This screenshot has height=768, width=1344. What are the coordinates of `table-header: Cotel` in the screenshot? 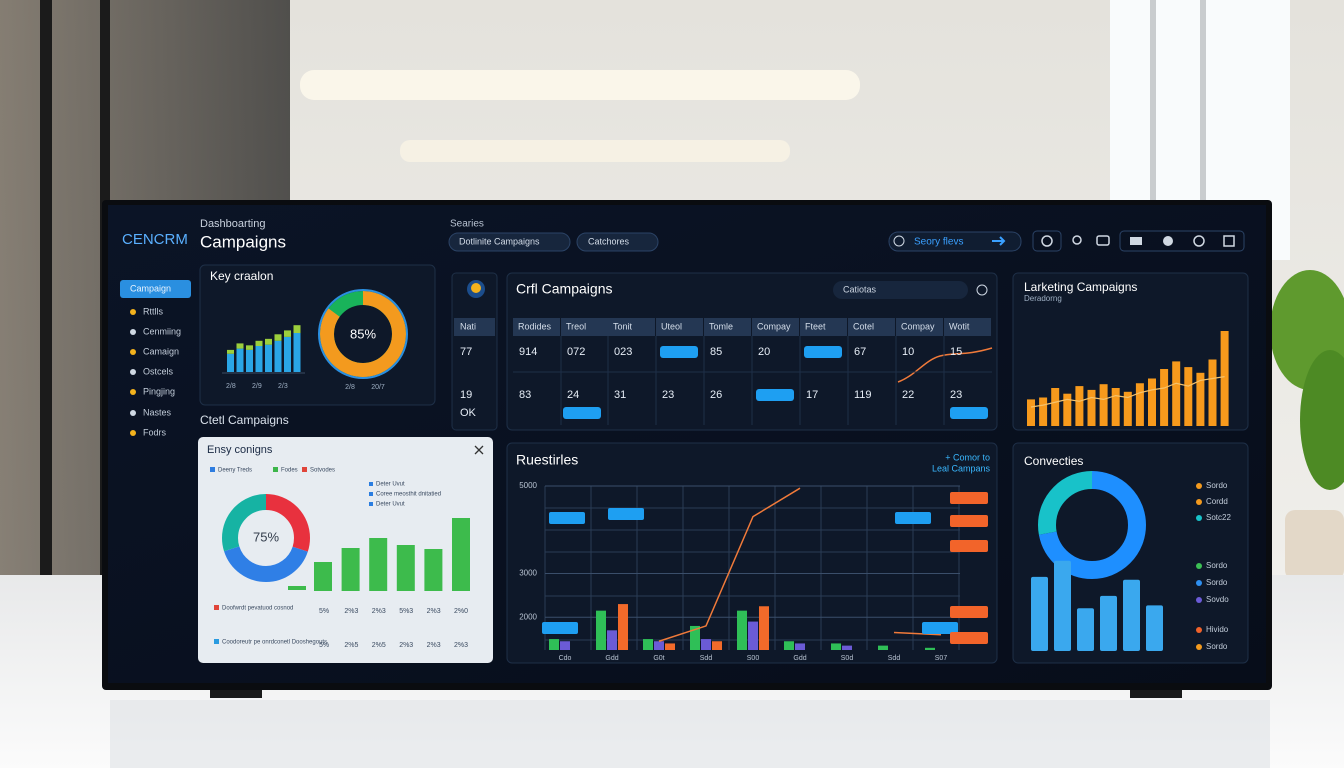 It's located at (863, 326).